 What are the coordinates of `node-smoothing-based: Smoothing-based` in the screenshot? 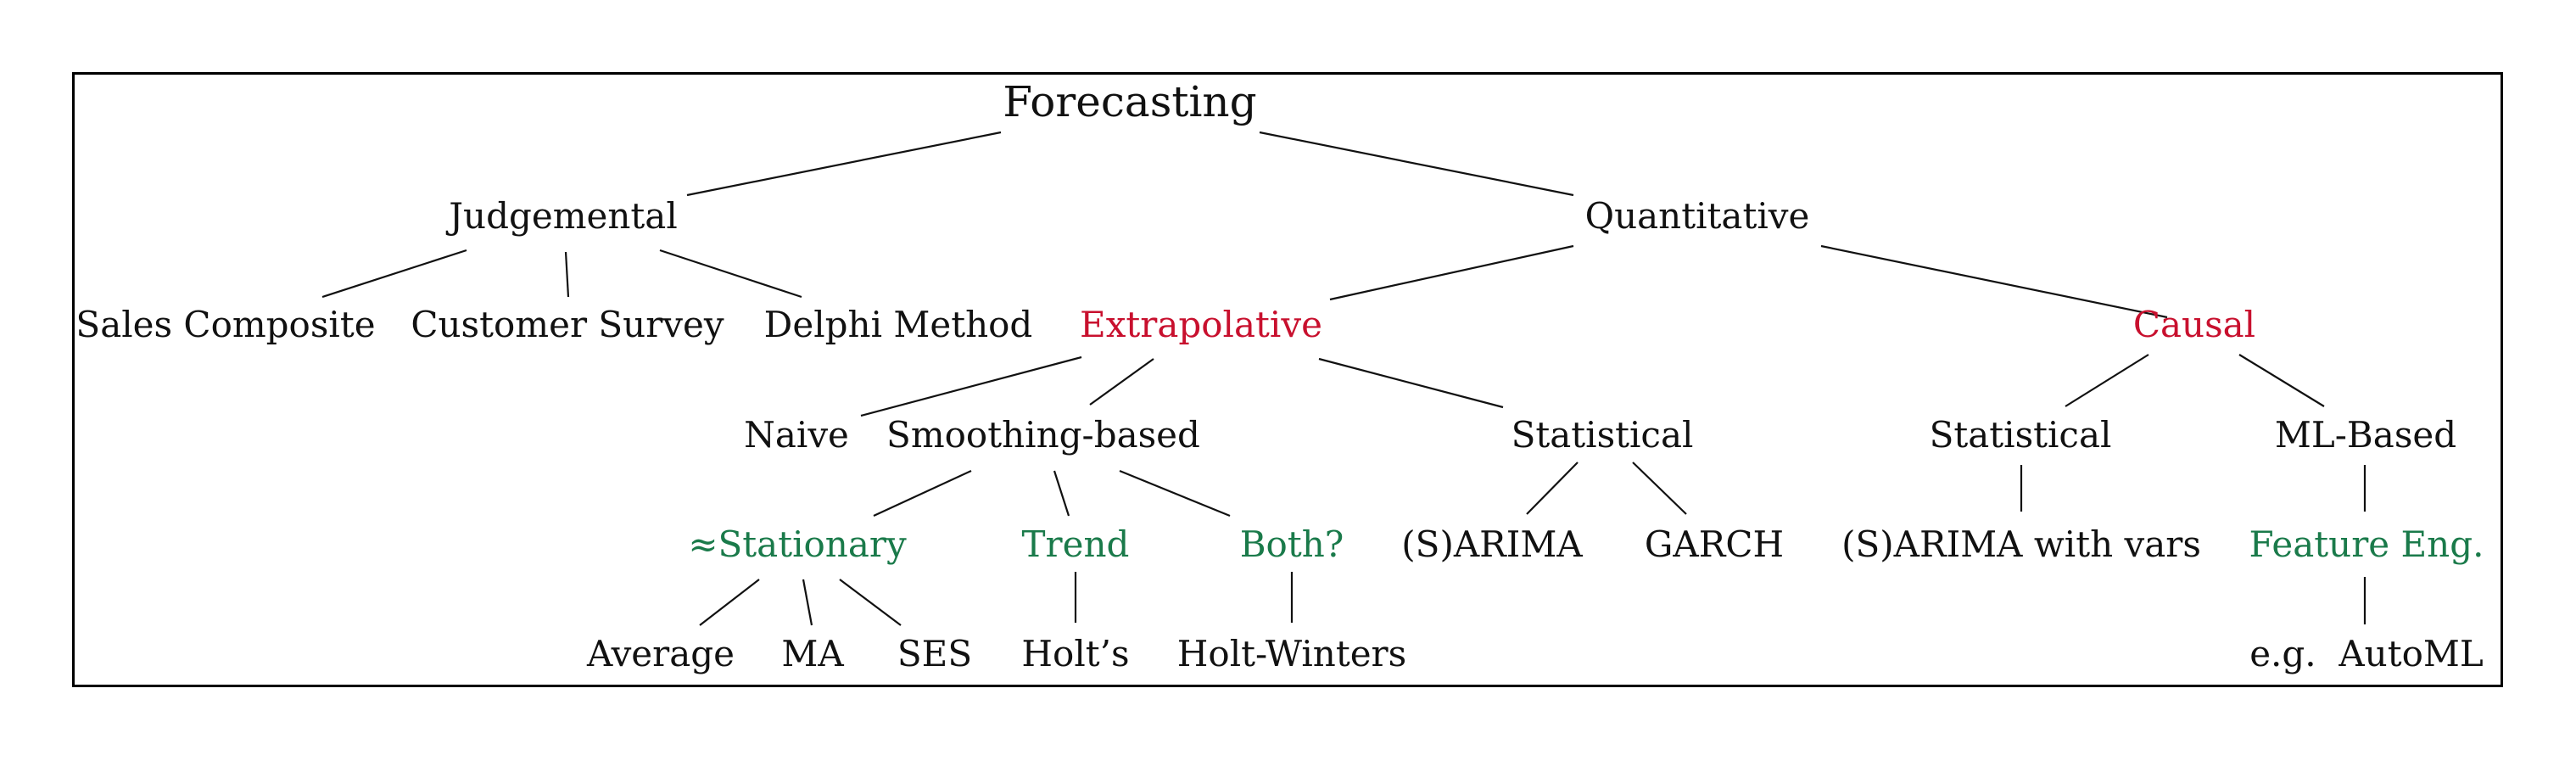 It's located at (1043, 435).